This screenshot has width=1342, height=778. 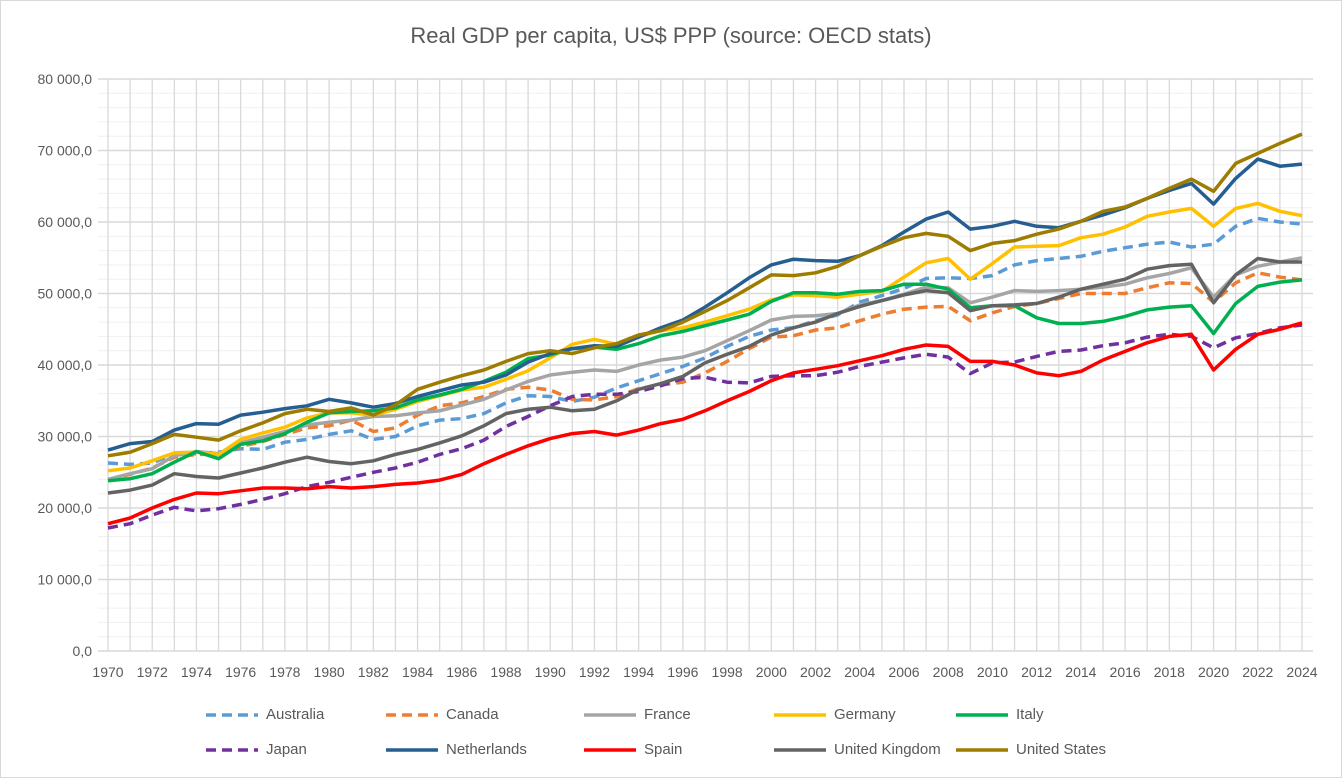 What do you see at coordinates (638, 672) in the screenshot?
I see `x-tick-label: 1994` at bounding box center [638, 672].